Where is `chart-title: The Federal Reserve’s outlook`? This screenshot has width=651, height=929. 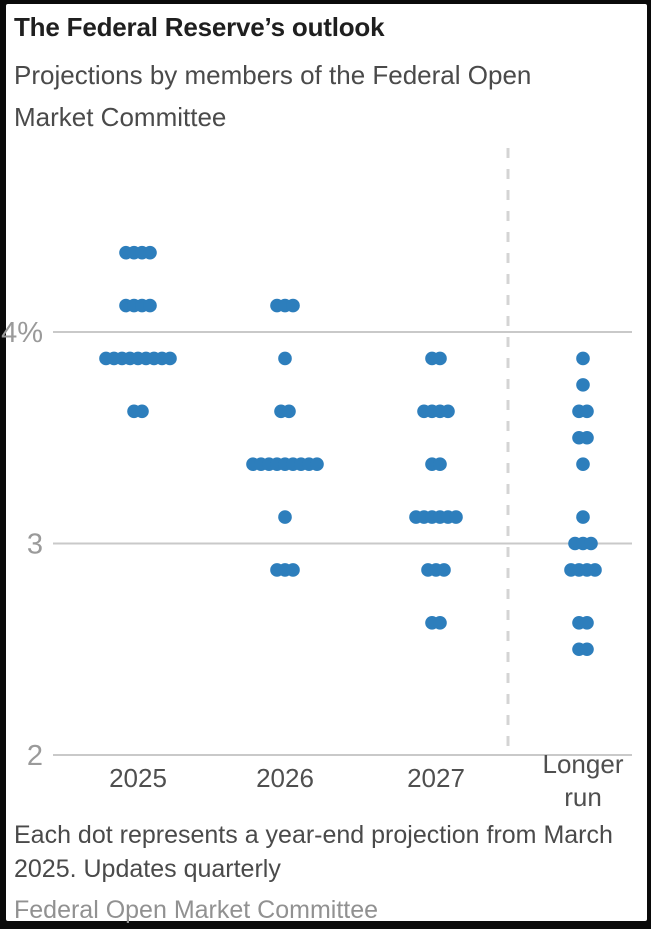
chart-title: The Federal Reserve’s outlook is located at coordinates (199, 27).